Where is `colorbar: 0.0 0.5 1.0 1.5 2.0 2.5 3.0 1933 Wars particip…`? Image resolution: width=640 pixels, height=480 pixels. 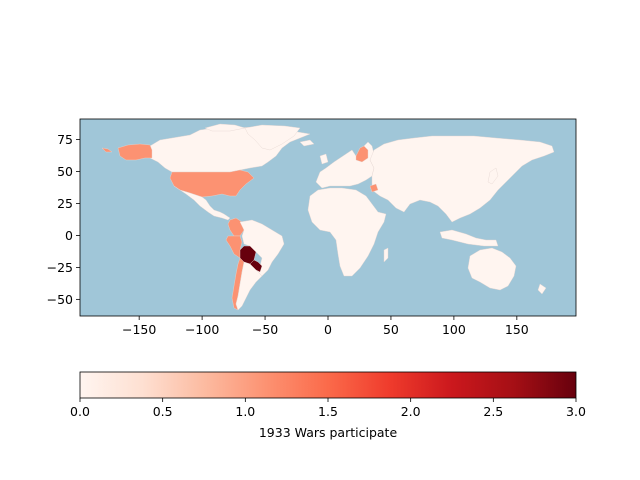
colorbar: 0.0 0.5 1.0 1.5 2.0 2.5 3.0 1933 Wars particip… is located at coordinates (328, 405).